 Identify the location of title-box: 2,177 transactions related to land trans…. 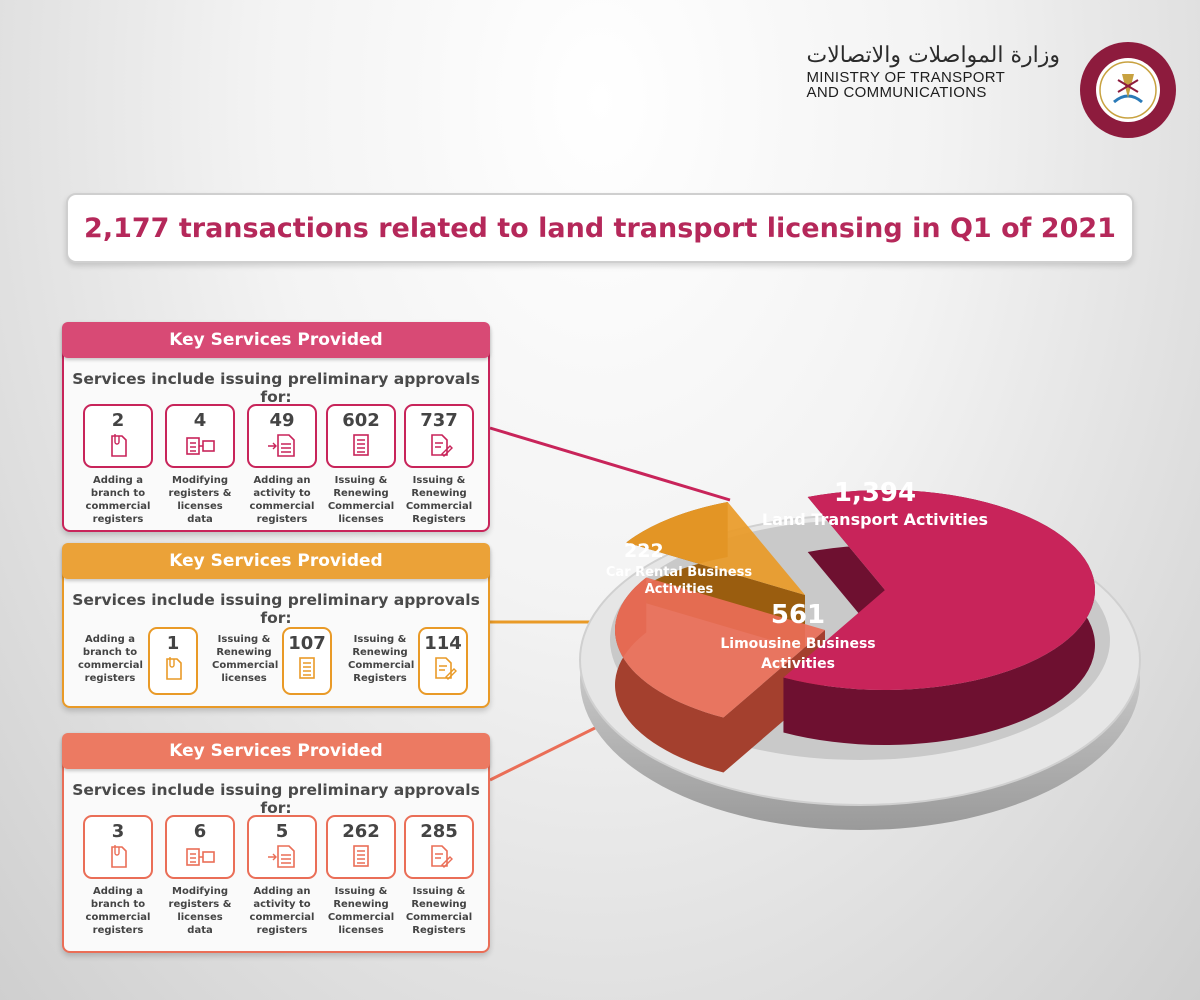
(600, 228).